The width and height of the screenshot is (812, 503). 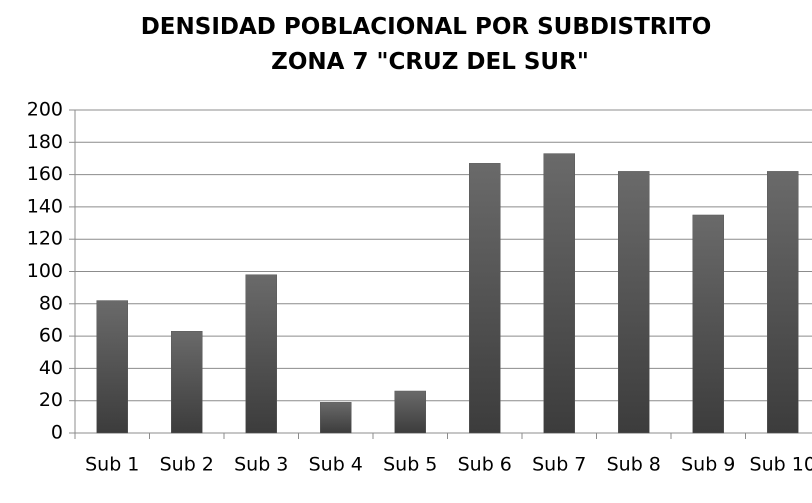 What do you see at coordinates (51, 400) in the screenshot?
I see `y-tick-label: 20` at bounding box center [51, 400].